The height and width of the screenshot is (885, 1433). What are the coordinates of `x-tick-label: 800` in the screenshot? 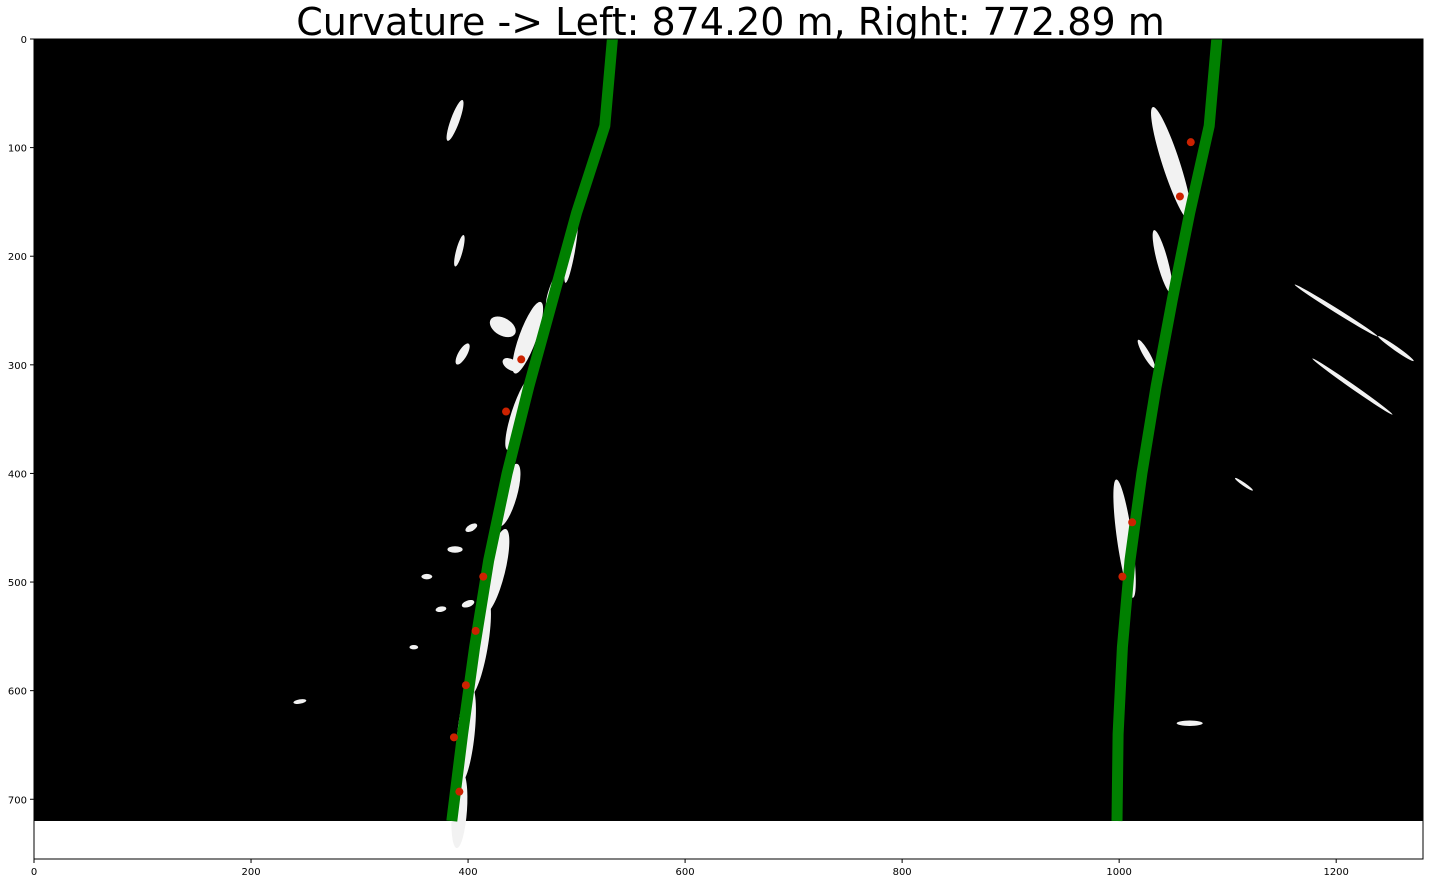 It's located at (902, 872).